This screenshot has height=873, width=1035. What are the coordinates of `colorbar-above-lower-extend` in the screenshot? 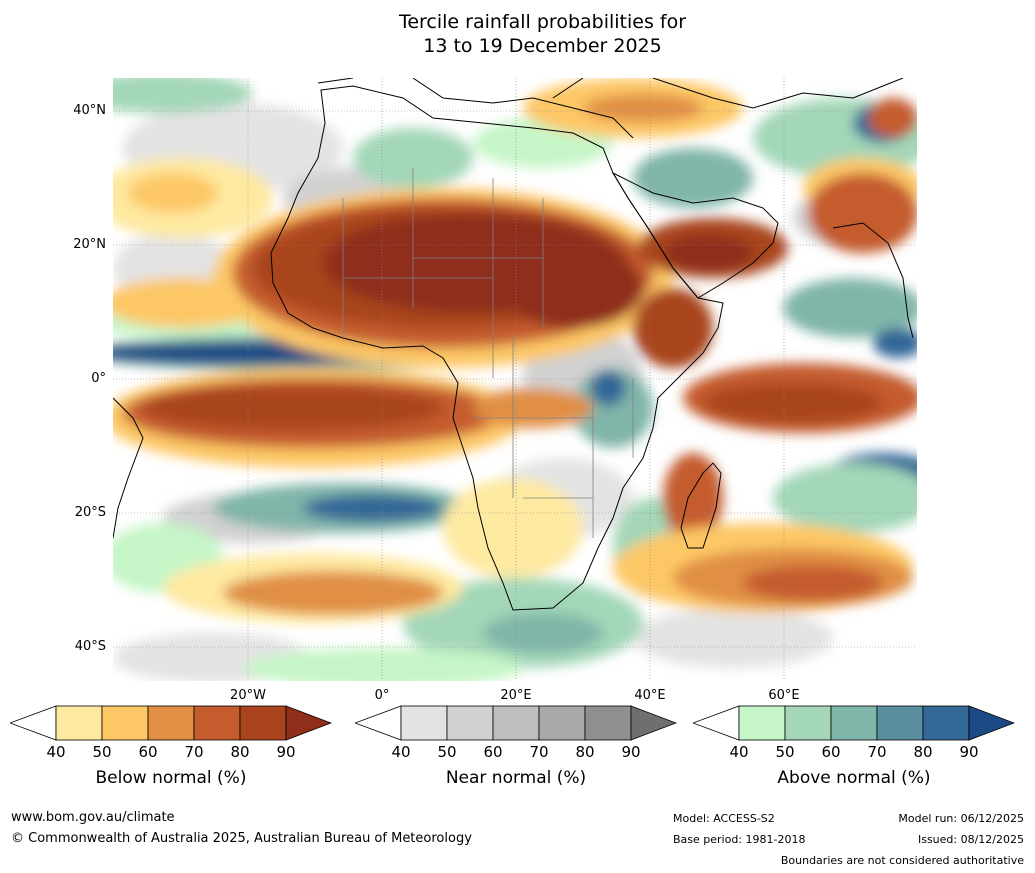 It's located at (715, 723).